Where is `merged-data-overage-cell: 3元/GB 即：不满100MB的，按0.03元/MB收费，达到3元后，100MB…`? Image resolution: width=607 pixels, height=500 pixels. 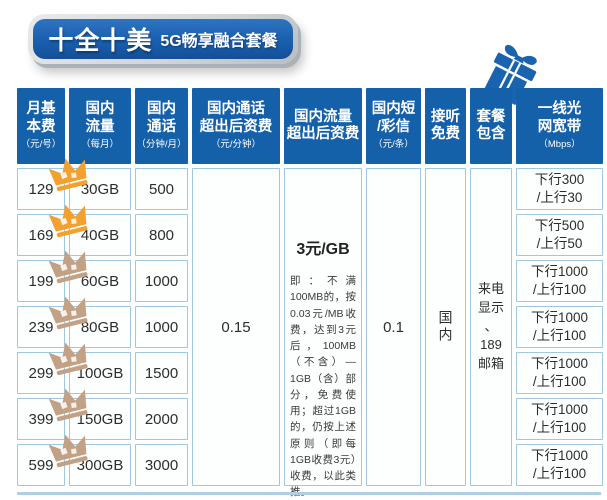 merged-data-overage-cell: 3元/GB 即：不满100MB的，按0.03元/MB收费，达到3元后，100MB… is located at coordinates (323, 333).